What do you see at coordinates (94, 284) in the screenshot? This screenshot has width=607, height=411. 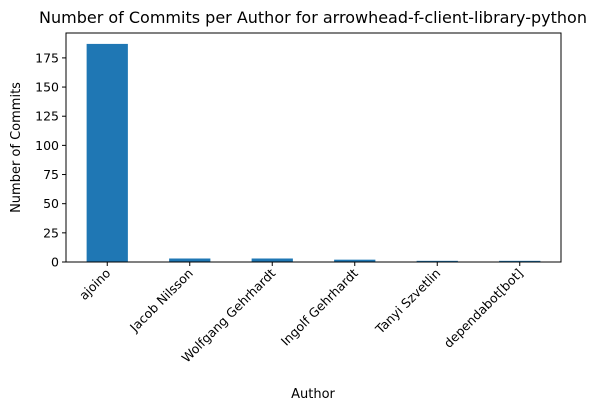 I see `x-tick-label: ajoino` at bounding box center [94, 284].